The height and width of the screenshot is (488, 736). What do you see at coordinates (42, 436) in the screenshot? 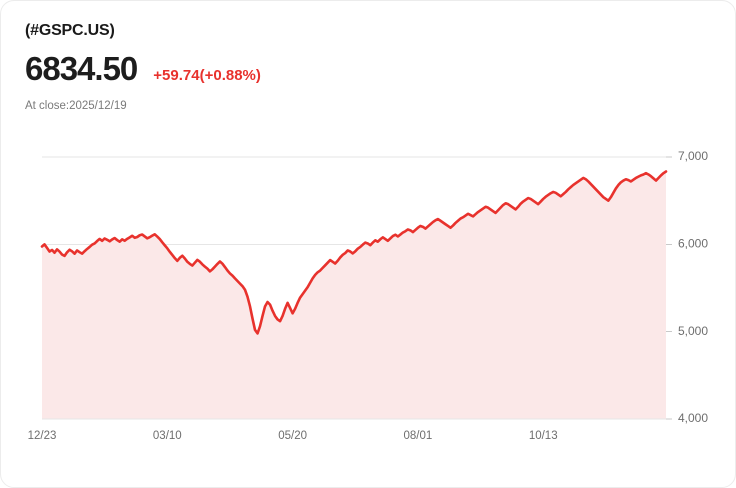
I see `x-axis-tick: 12/23` at bounding box center [42, 436].